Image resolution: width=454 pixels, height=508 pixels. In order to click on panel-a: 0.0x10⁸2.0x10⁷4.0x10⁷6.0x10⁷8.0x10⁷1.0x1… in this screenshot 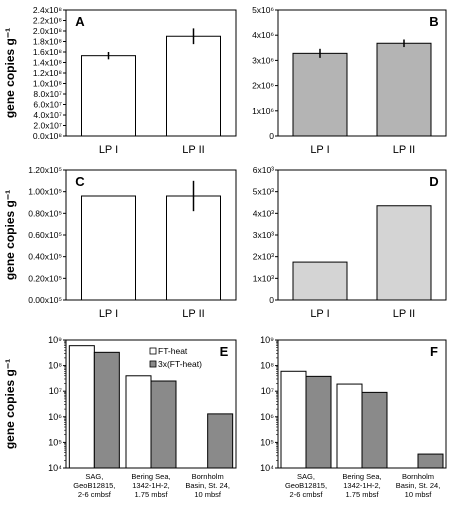, I will do `click(135, 80)`.